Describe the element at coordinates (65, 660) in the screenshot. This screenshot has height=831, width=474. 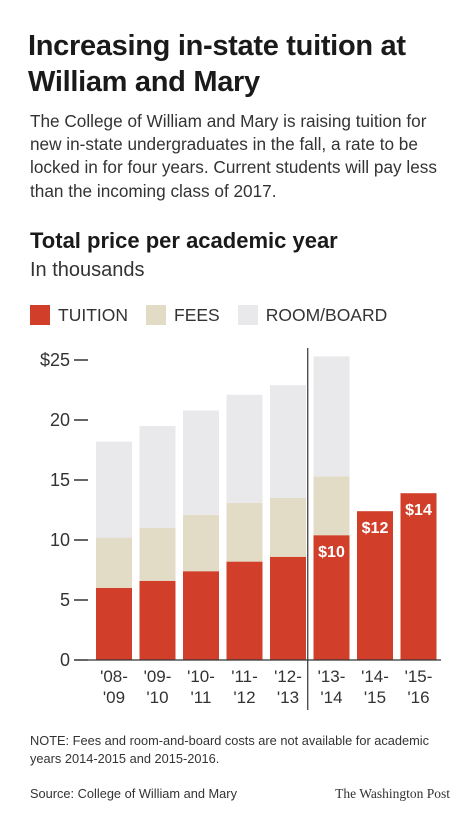
I see `y-tick-label: 0` at that location.